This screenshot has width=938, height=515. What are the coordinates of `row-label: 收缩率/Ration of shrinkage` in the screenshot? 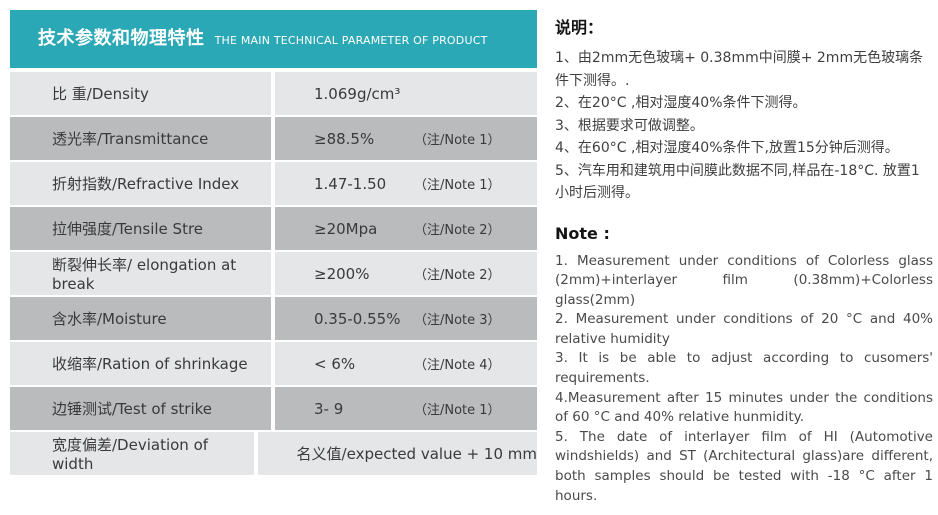 It's located at (140, 363).